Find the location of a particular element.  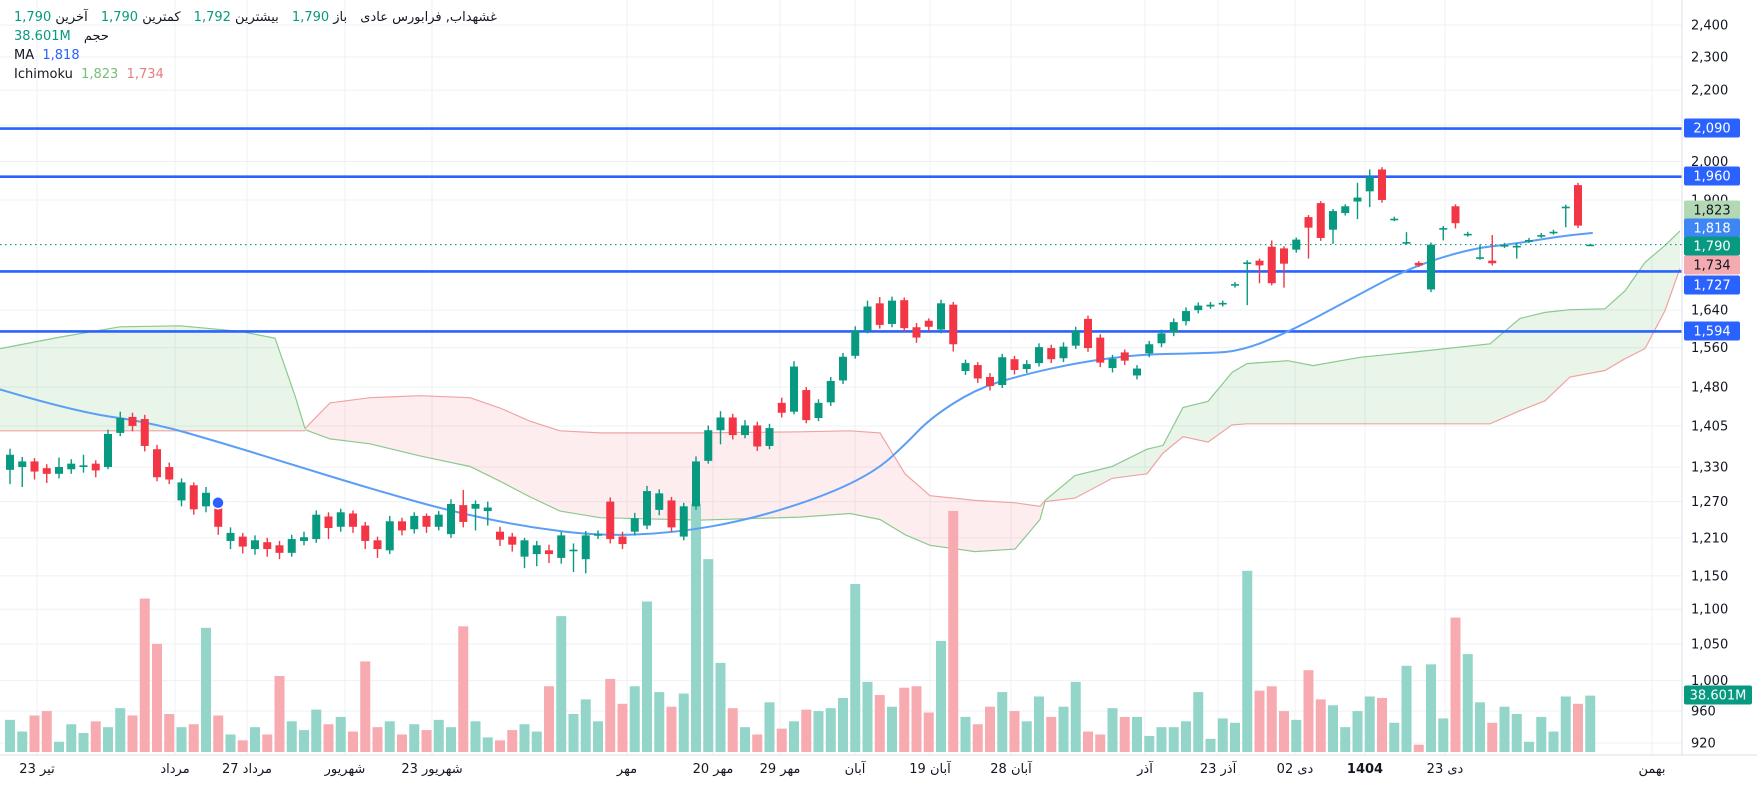

time-tick-label: 1404 is located at coordinates (1365, 769).